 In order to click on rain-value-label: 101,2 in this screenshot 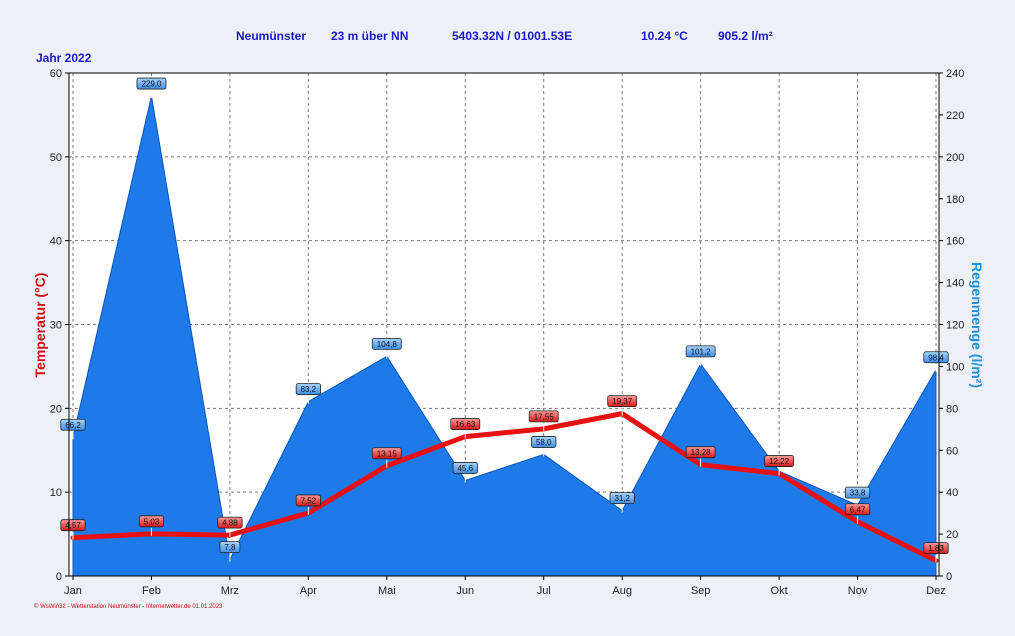, I will do `click(701, 351)`.